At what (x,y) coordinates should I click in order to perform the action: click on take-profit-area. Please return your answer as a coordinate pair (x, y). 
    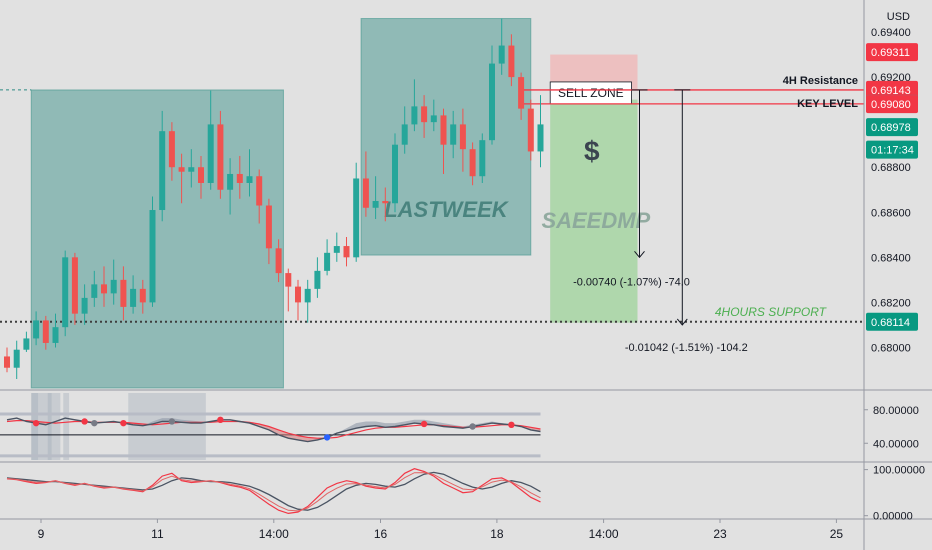
    Looking at the image, I should click on (594, 211).